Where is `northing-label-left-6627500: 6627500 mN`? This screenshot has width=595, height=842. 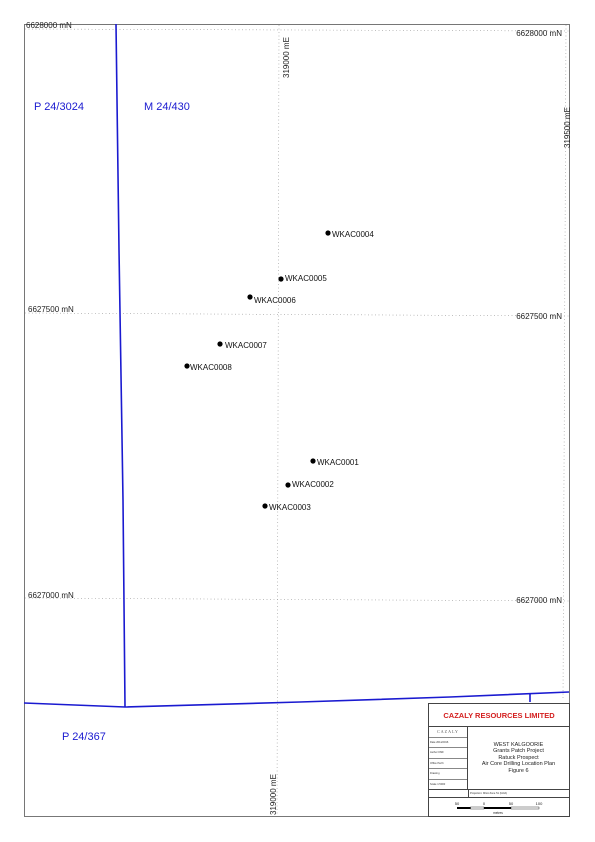 northing-label-left-6627500: 6627500 mN is located at coordinates (51, 309).